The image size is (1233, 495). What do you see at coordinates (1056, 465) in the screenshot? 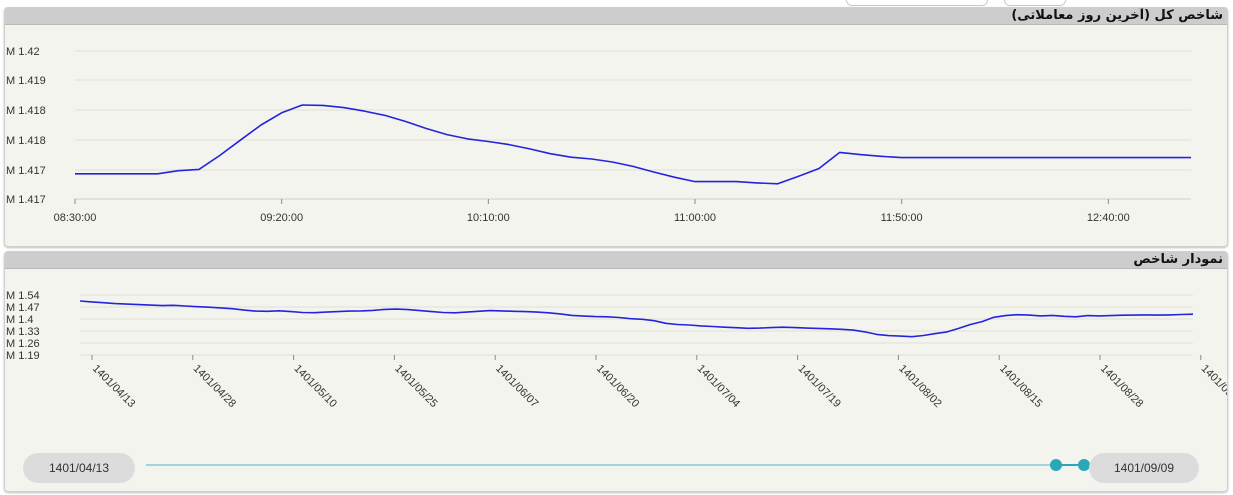
I see `range-start-handle` at bounding box center [1056, 465].